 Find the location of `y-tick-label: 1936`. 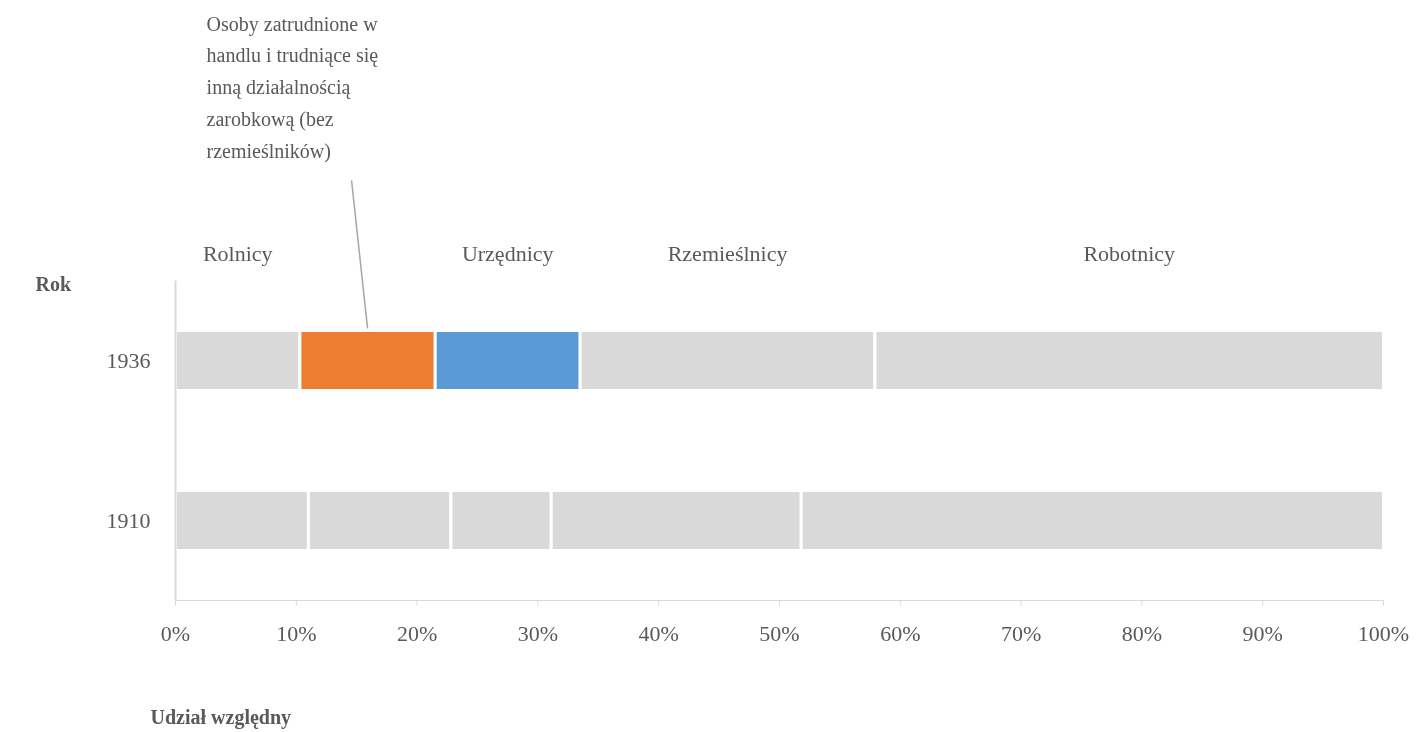

y-tick-label: 1936 is located at coordinates (128, 360).